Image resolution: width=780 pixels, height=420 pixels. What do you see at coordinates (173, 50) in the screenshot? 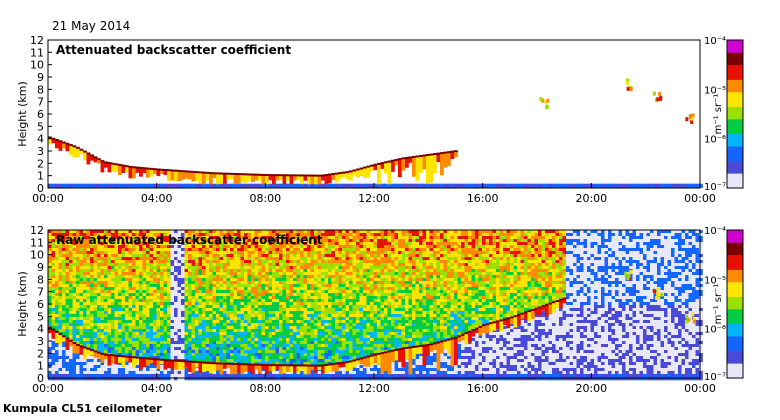
I see `panel-title: Attenuated backscatter coefficient` at bounding box center [173, 50].